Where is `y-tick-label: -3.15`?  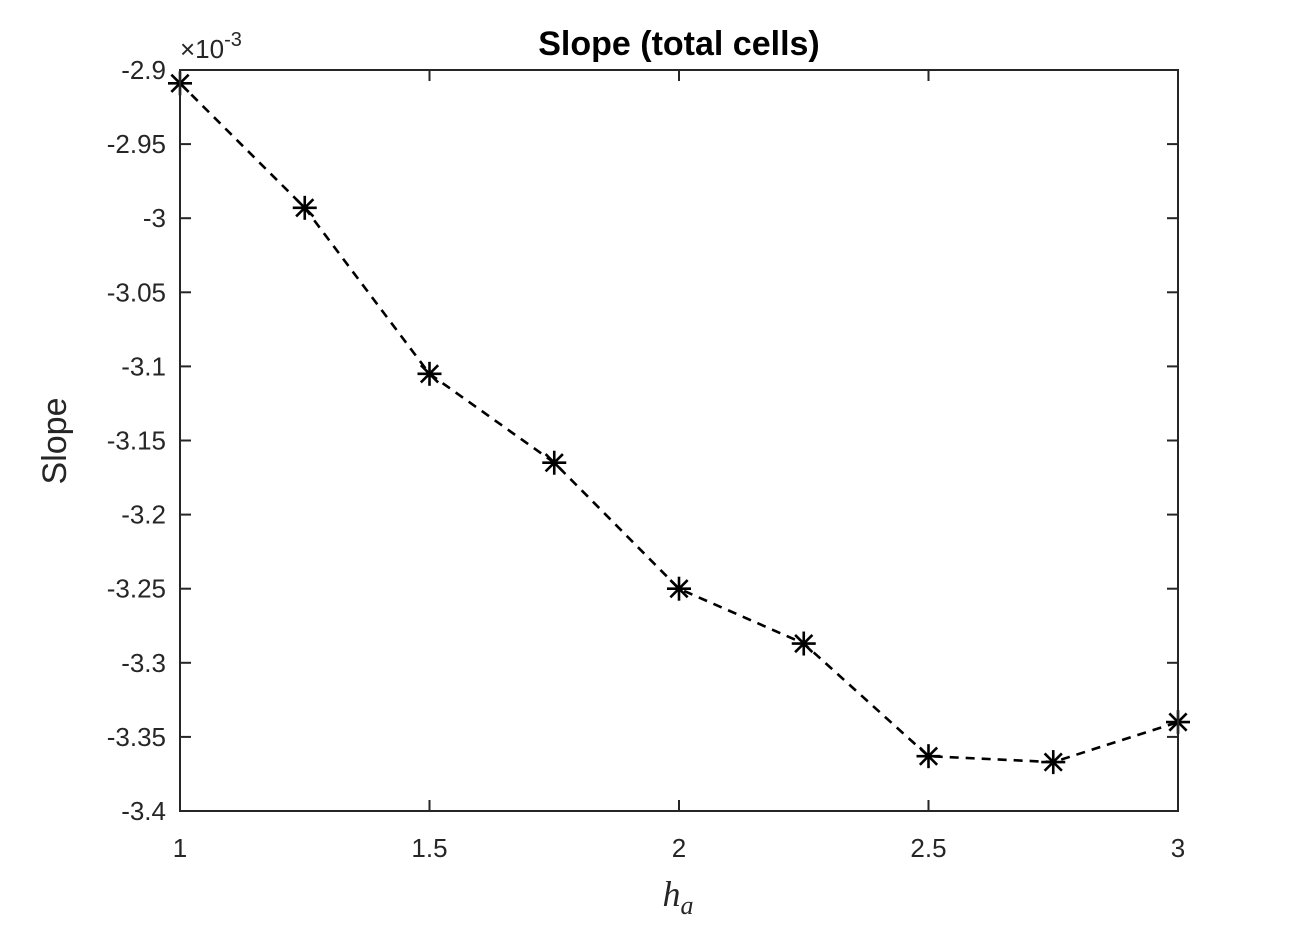
y-tick-label: -3.15 is located at coordinates (136, 441).